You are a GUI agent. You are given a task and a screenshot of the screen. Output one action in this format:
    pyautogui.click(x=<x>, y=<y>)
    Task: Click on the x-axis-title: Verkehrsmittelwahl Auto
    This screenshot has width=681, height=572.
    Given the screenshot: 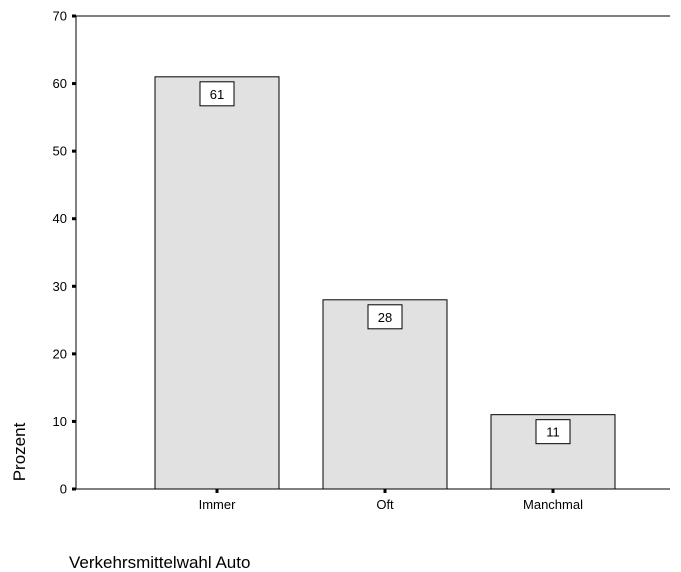 What is the action you would take?
    pyautogui.click(x=159, y=562)
    